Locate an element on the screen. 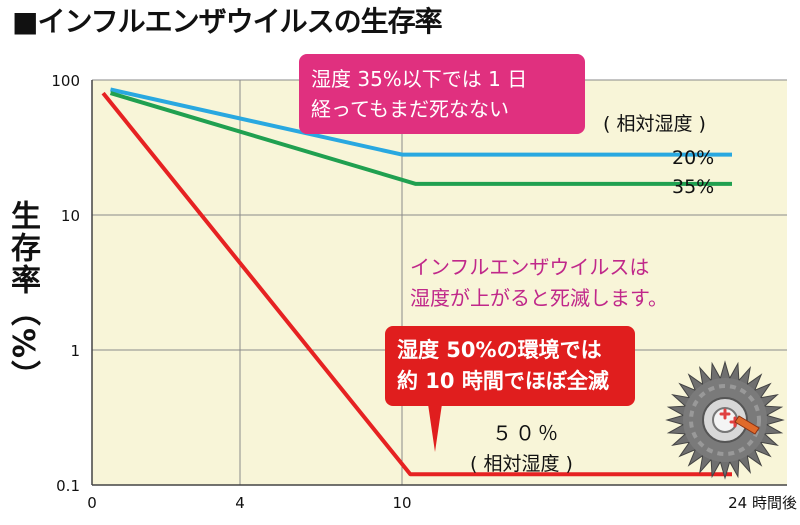 Image resolution: width=800 pixels, height=525 pixels. callout-humidity-35-line-1: 湿度 35%以下では 1 日 is located at coordinates (419, 79).